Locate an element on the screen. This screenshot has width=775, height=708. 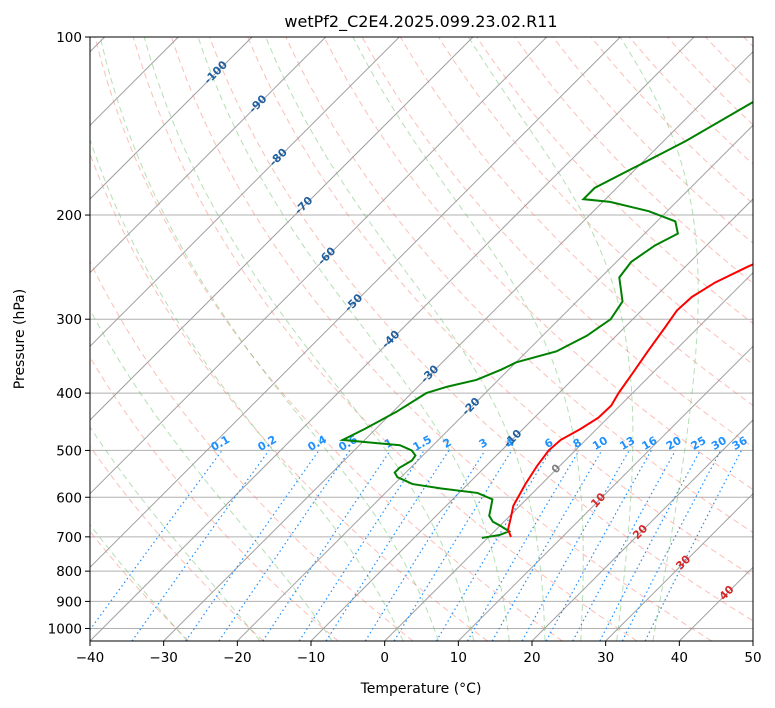
x-tick-label: −30 is located at coordinates (163, 658).